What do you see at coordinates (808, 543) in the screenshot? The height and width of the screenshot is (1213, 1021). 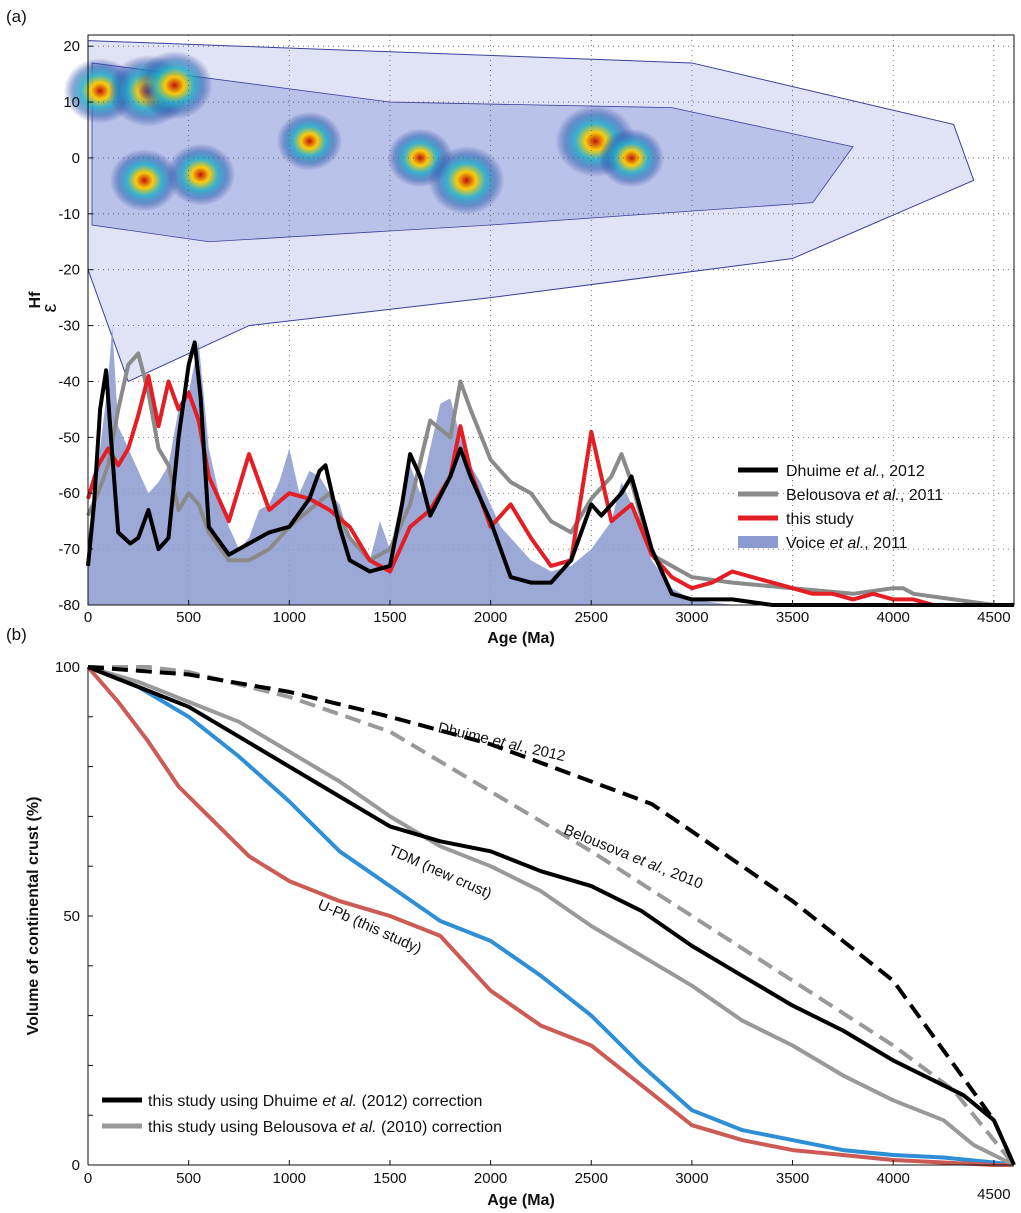 I see `label-part: Voice` at bounding box center [808, 543].